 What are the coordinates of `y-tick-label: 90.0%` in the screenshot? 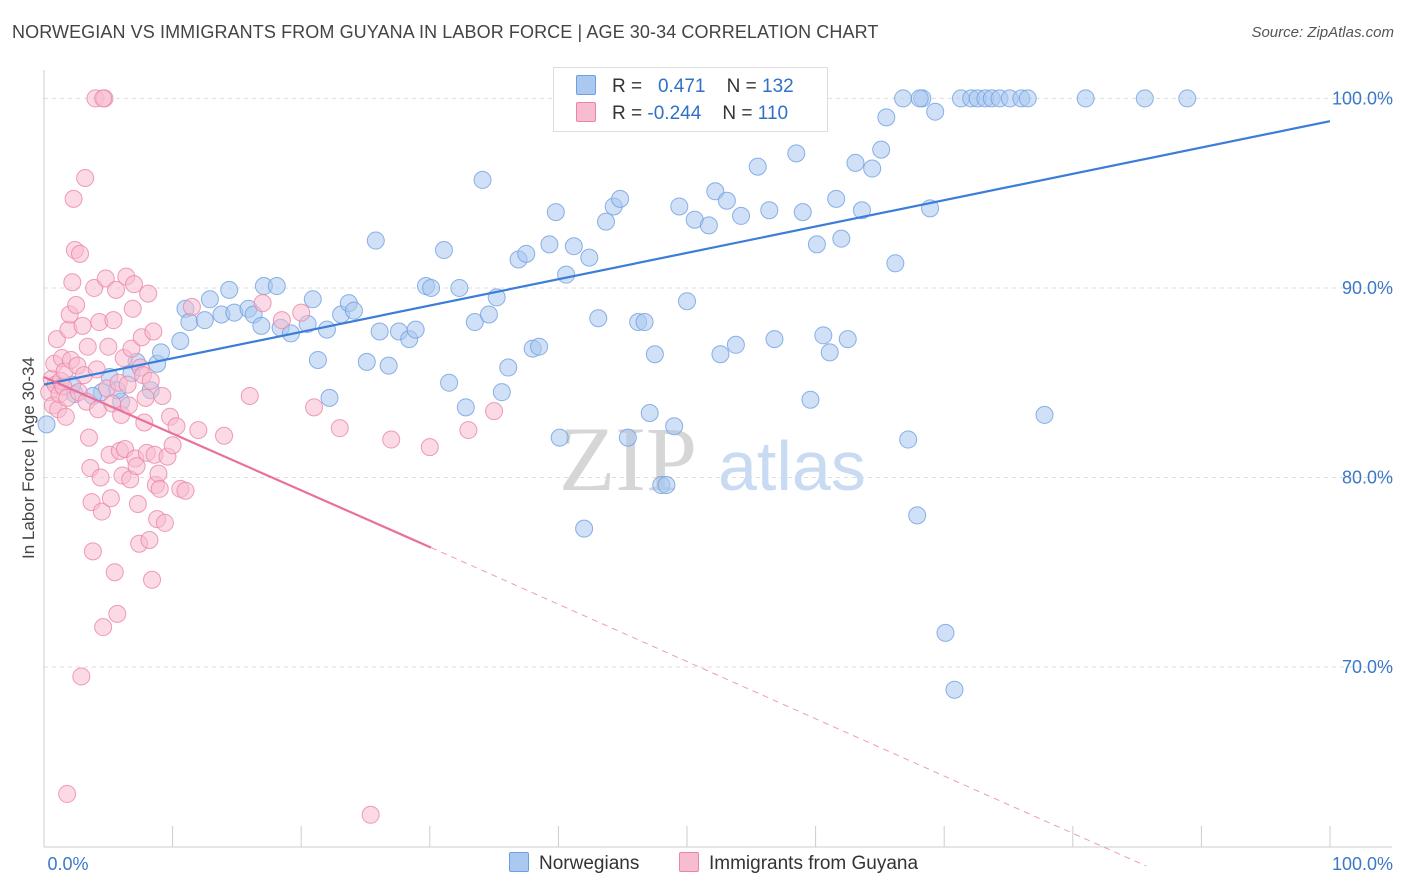 It's located at (1367, 288).